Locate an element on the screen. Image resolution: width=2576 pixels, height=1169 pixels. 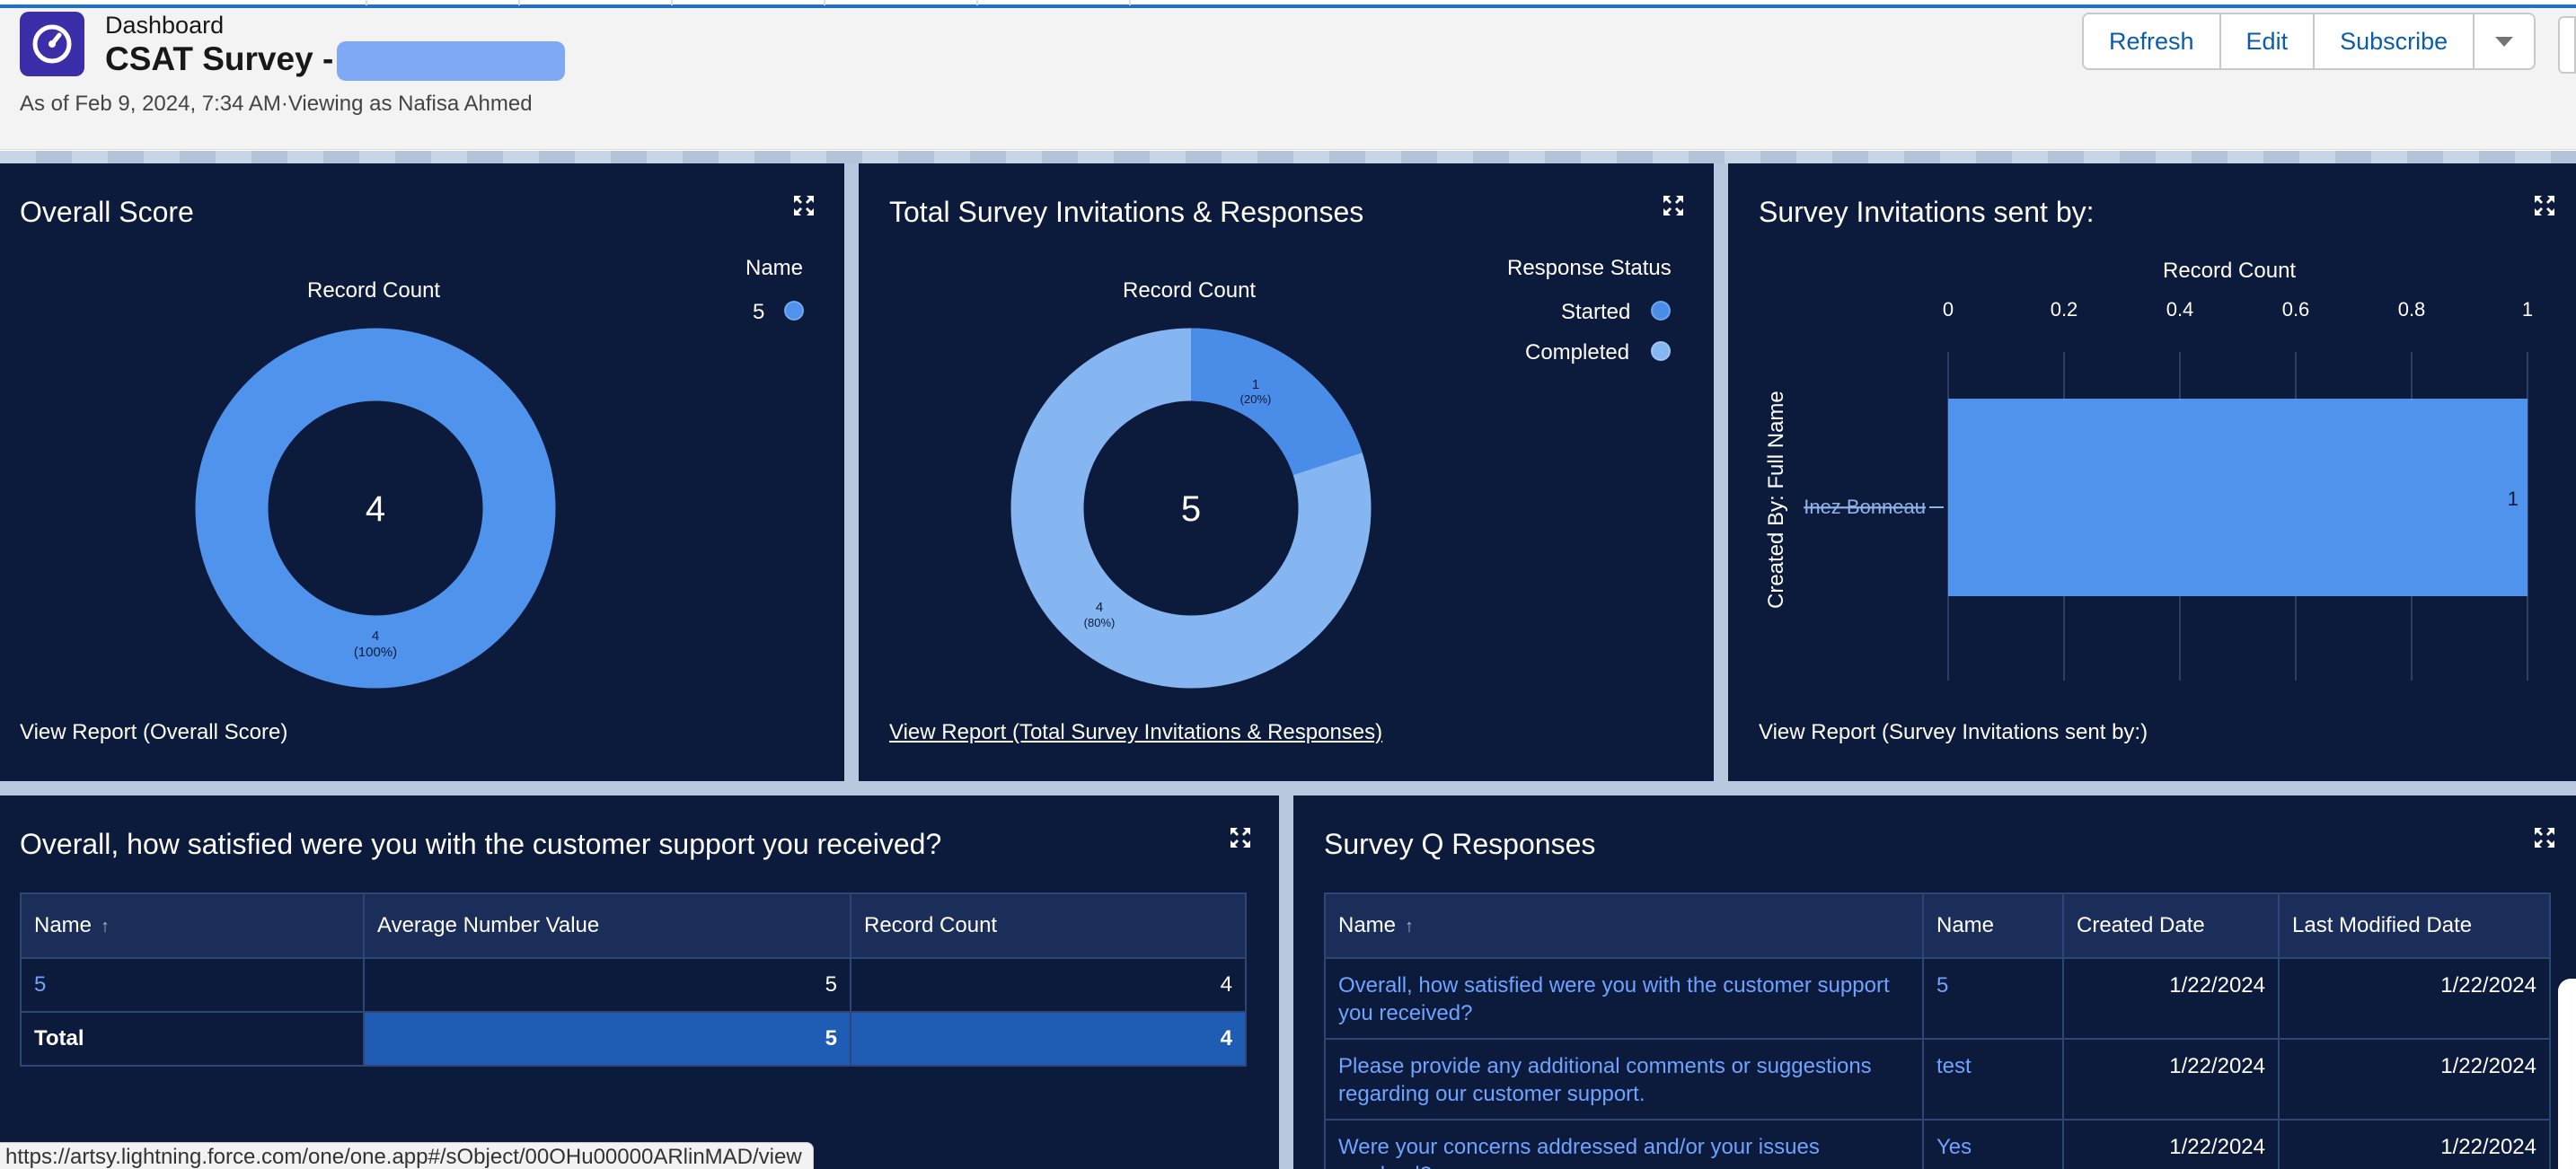
x-axis-label: Record Count is located at coordinates (2230, 271).